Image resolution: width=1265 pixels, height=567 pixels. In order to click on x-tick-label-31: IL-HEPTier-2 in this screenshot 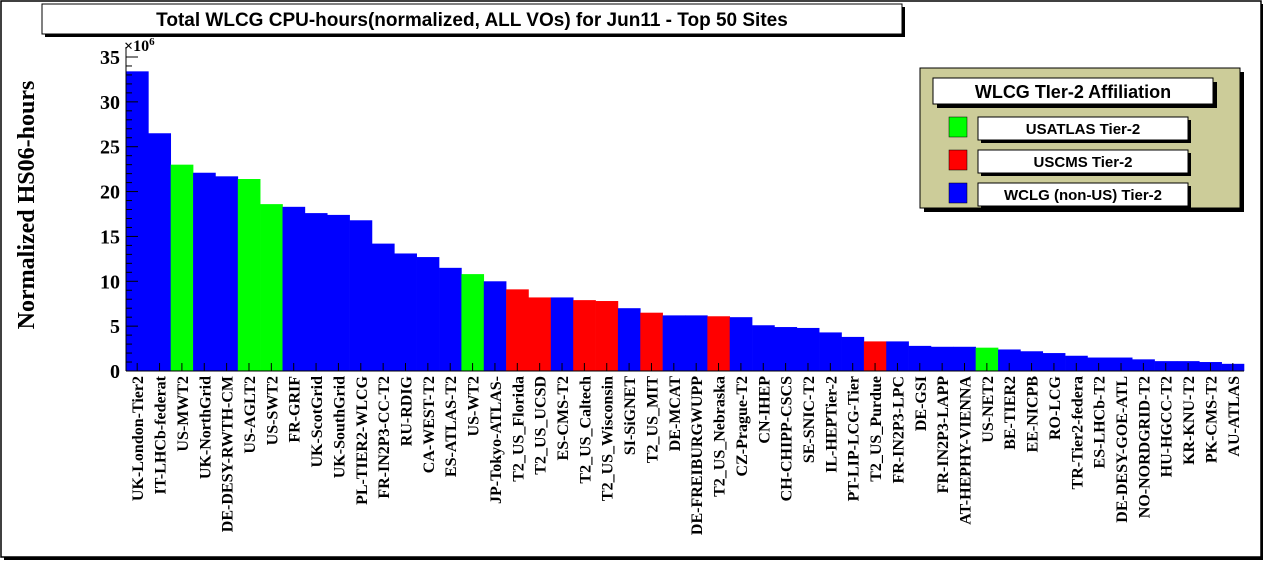, I will do `click(831, 424)`.